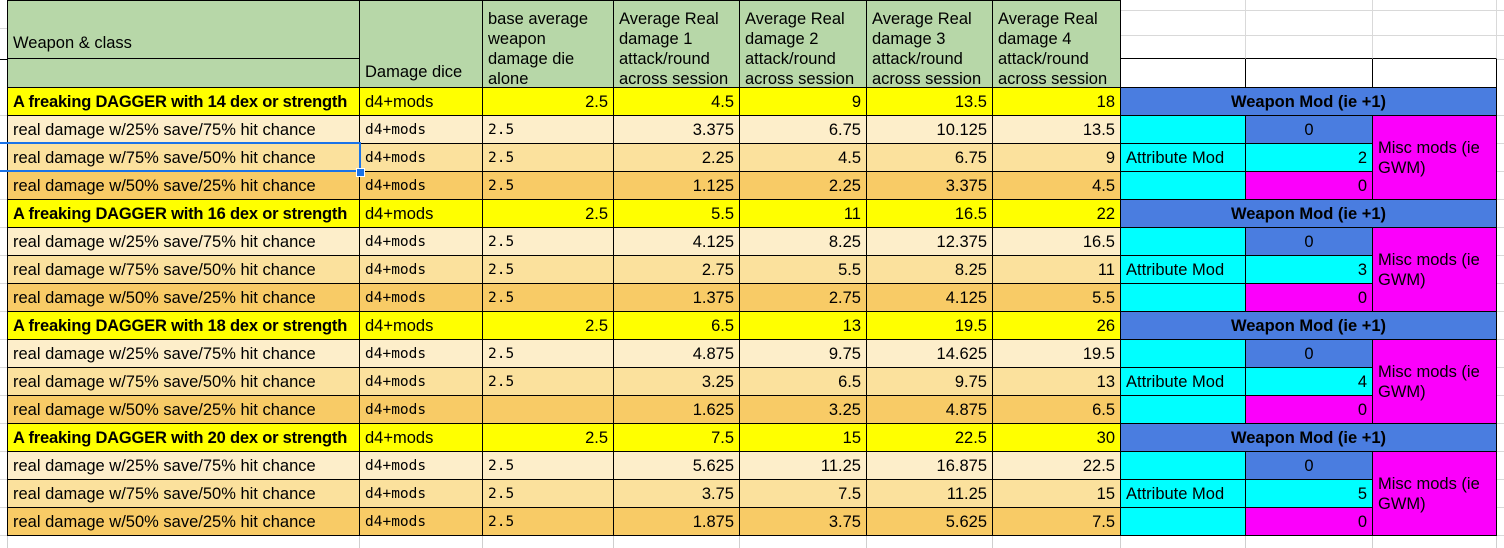 The height and width of the screenshot is (548, 1504). What do you see at coordinates (184, 410) in the screenshot?
I see `row-label-cell: real damage w/50% save/25% hit chance` at bounding box center [184, 410].